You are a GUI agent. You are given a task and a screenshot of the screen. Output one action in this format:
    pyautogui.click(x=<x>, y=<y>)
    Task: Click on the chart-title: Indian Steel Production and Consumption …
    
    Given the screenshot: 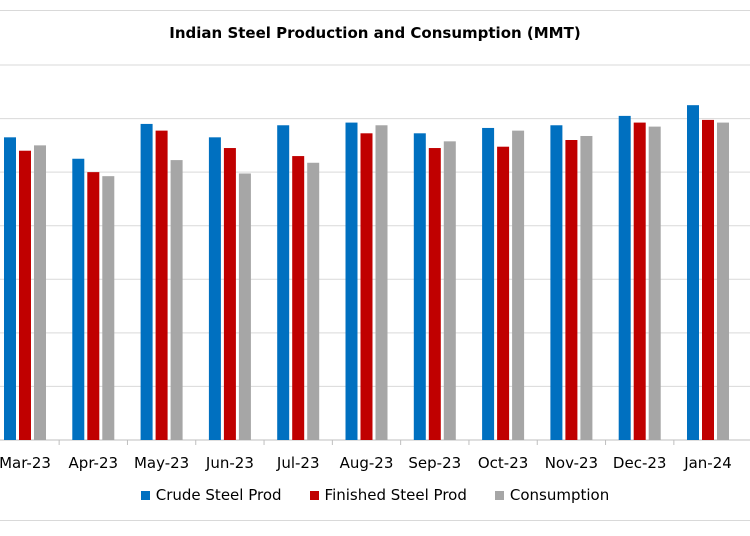 What is the action you would take?
    pyautogui.click(x=375, y=33)
    